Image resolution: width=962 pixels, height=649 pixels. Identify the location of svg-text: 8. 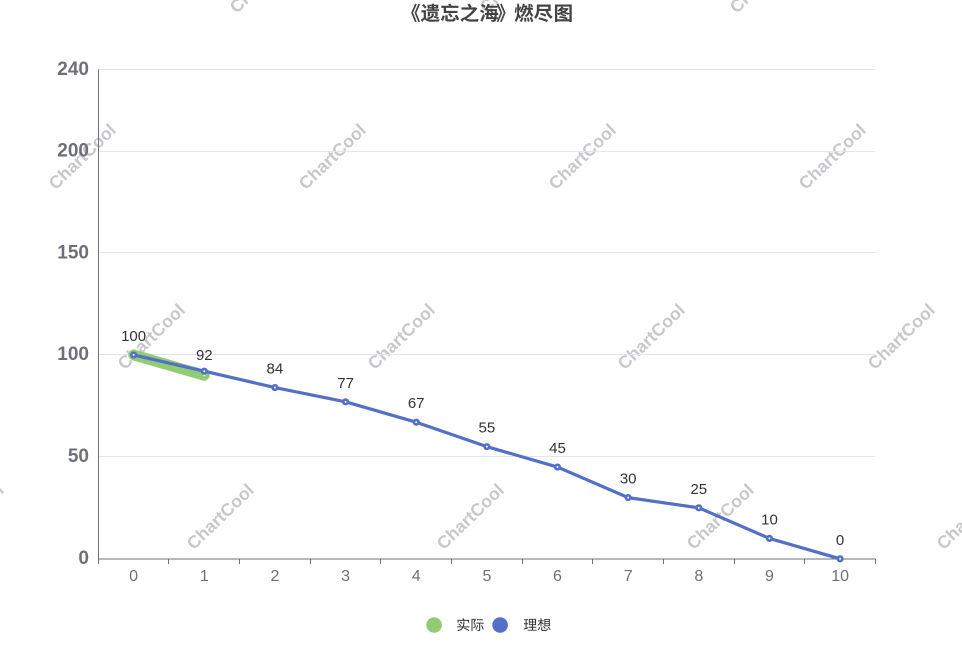
(698, 576).